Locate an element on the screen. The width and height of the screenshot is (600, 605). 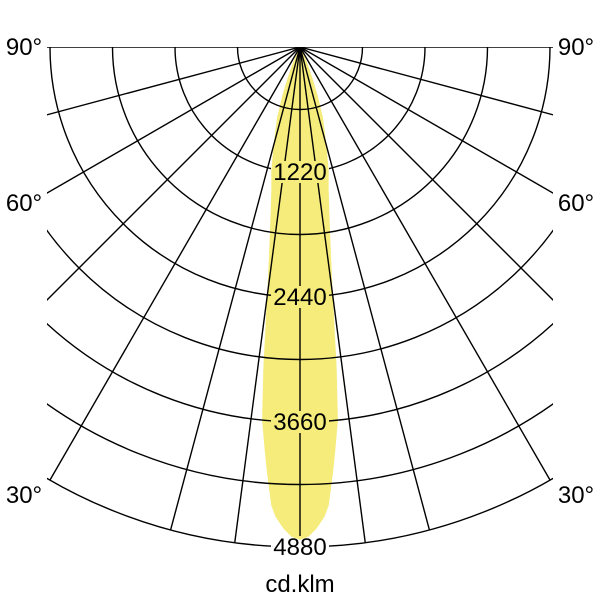
angle-label-90-right: 90° is located at coordinates (576, 47).